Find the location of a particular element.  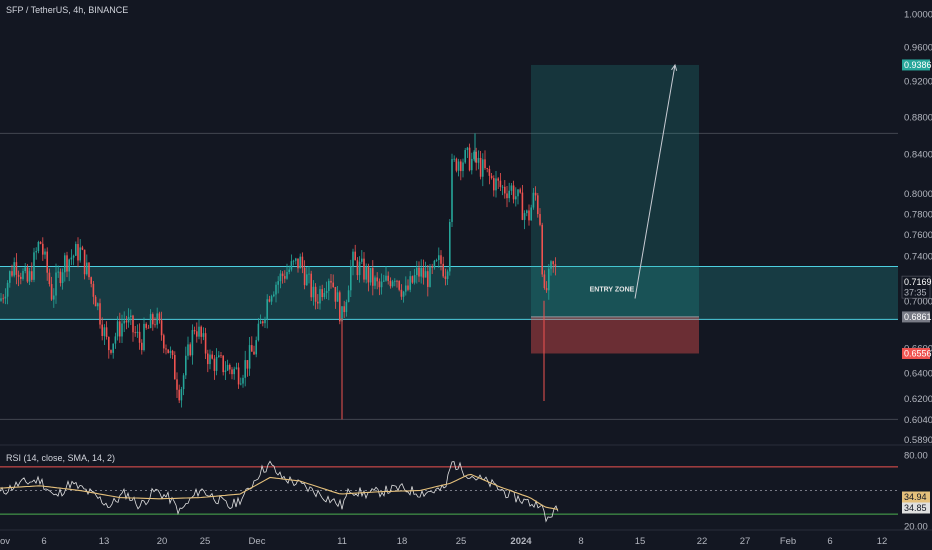

rsi-tick-label: 20.00 is located at coordinates (916, 527).